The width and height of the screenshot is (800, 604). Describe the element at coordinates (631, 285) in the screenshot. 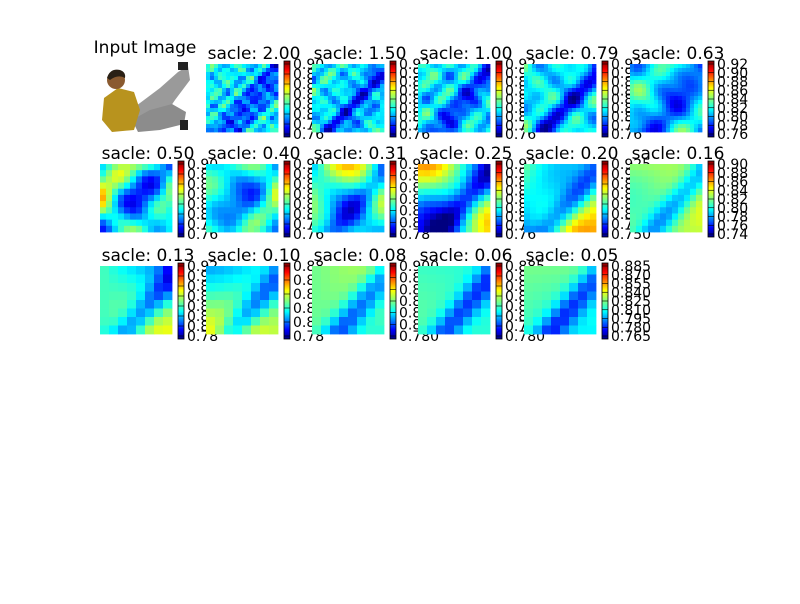

I see `colorbar-tick-label: 0.855` at that location.